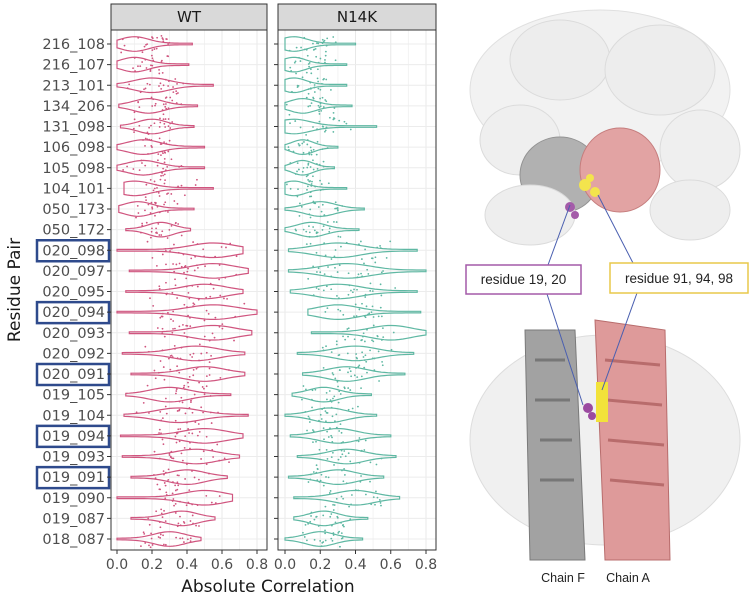 This screenshot has height=599, width=750. Describe the element at coordinates (357, 17) in the screenshot. I see `strip-label: N14K` at that location.